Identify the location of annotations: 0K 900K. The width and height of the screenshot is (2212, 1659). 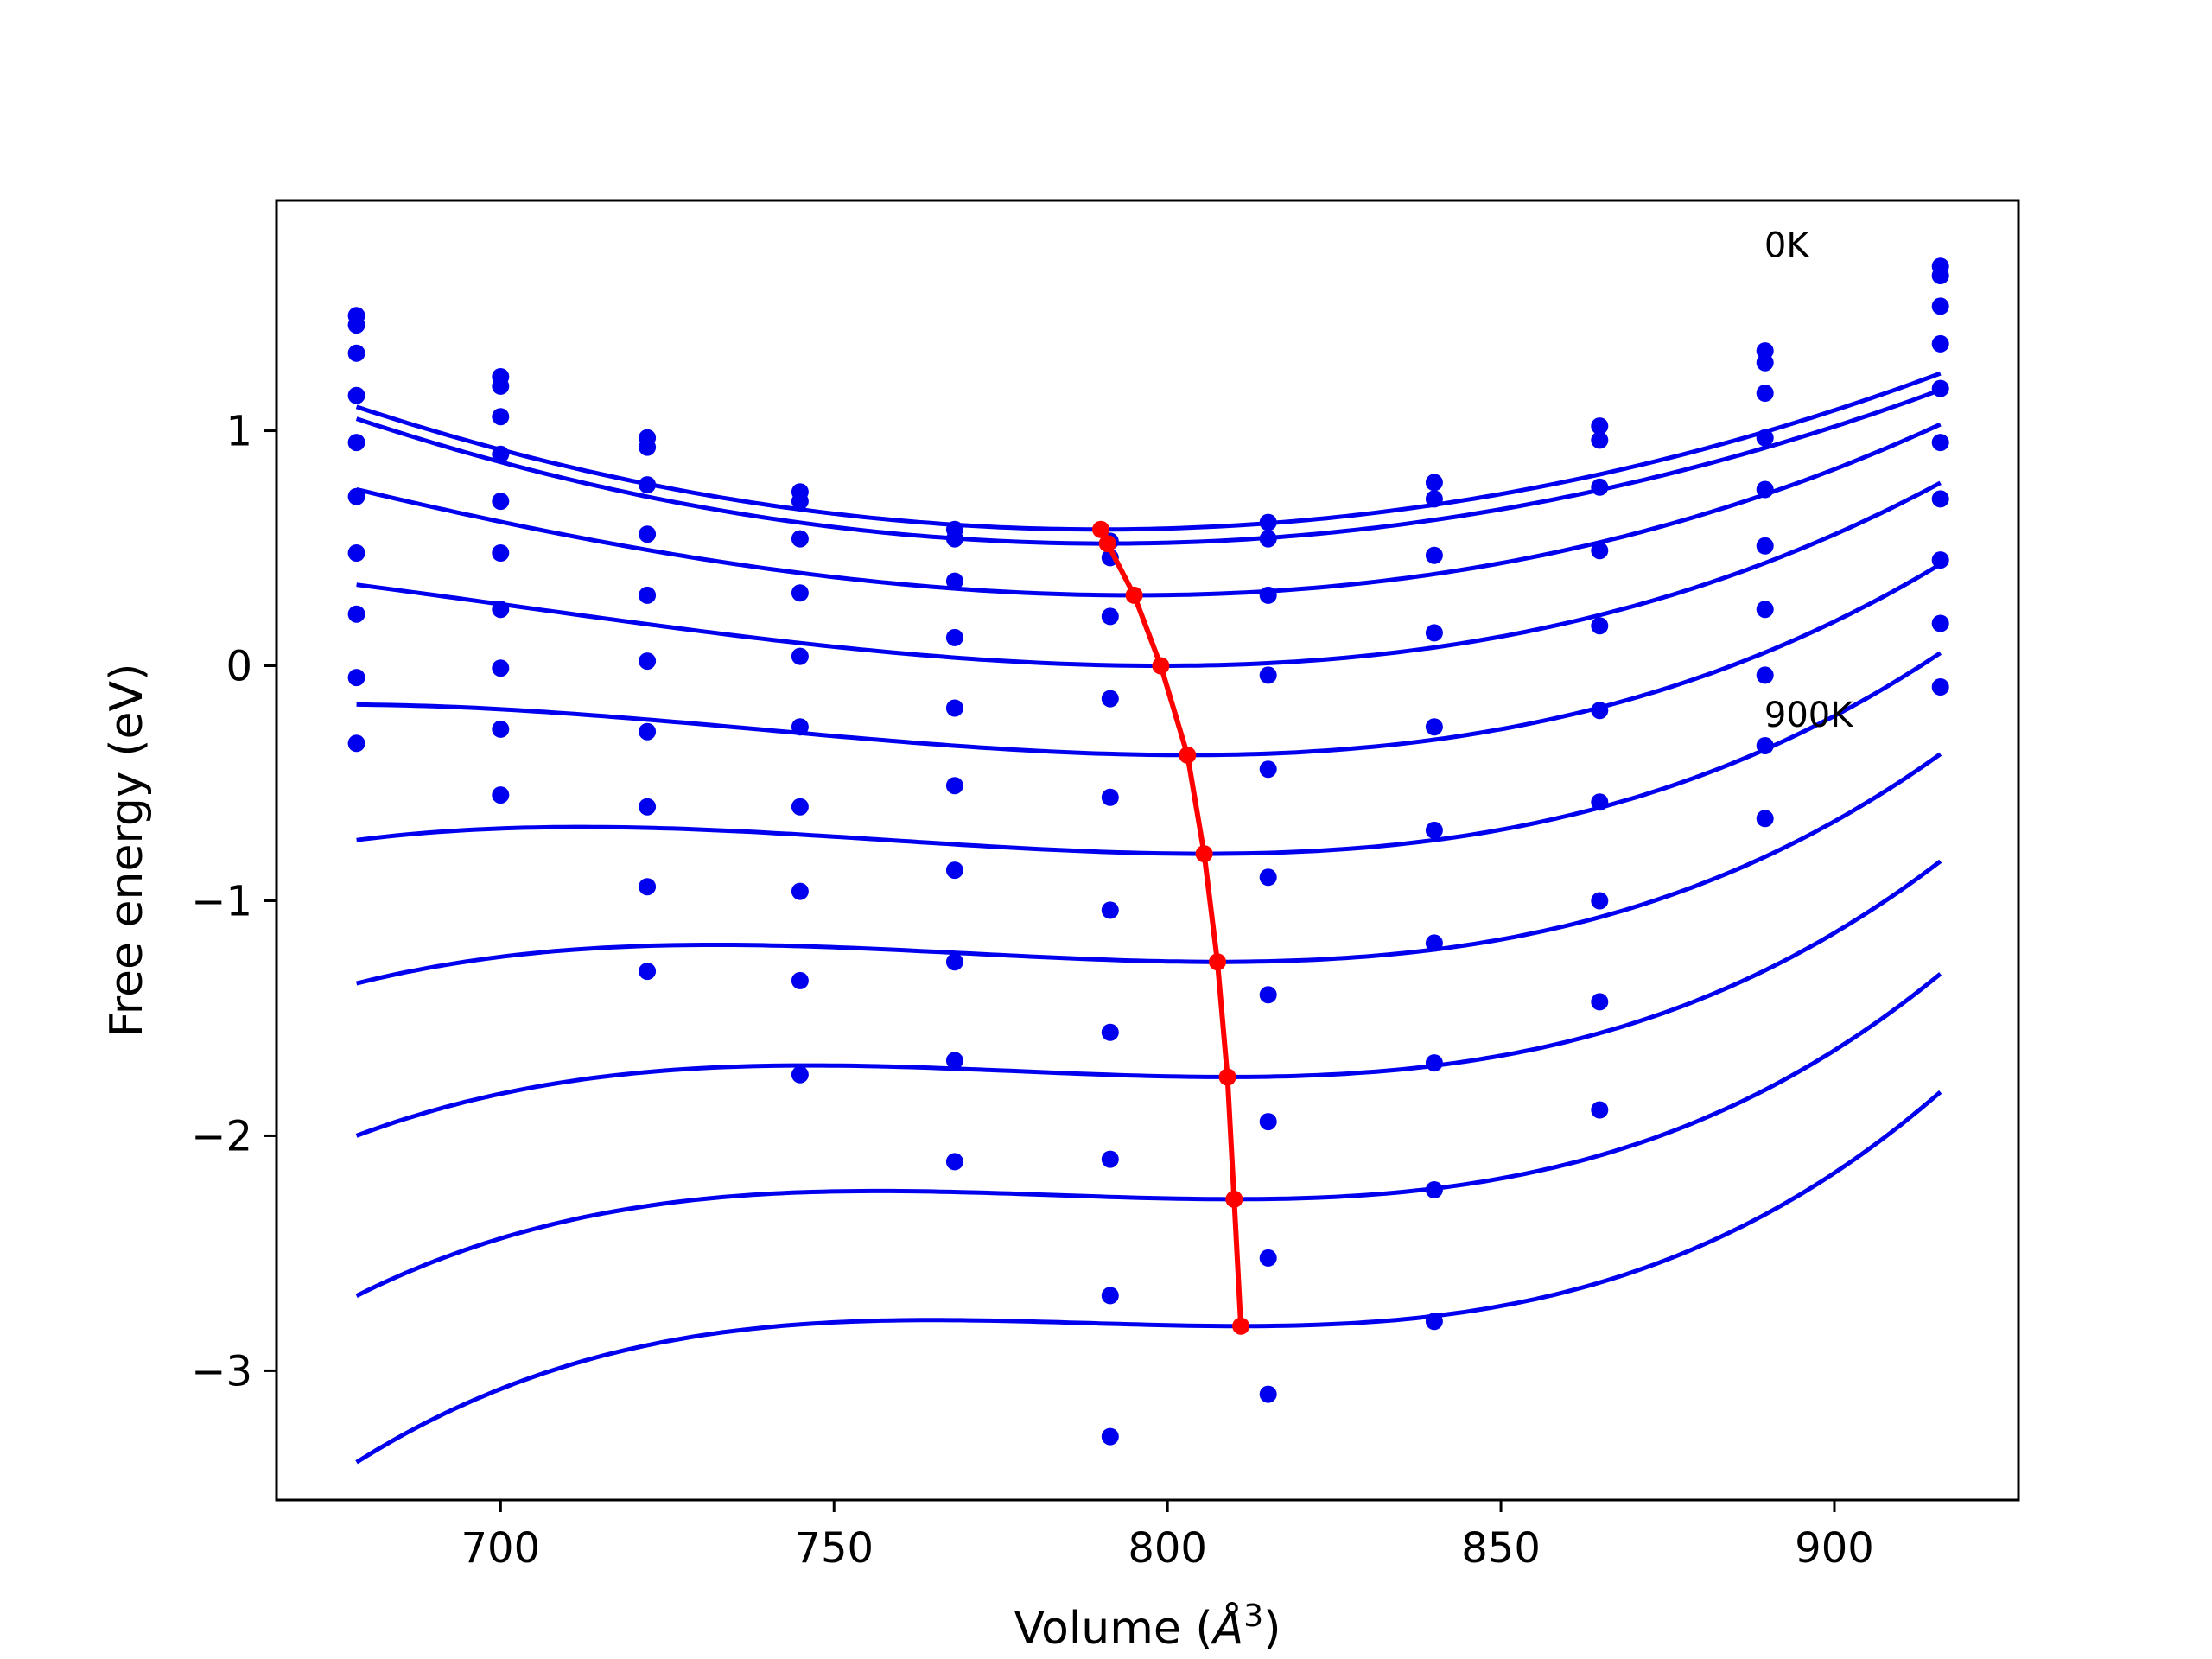
(1809, 480).